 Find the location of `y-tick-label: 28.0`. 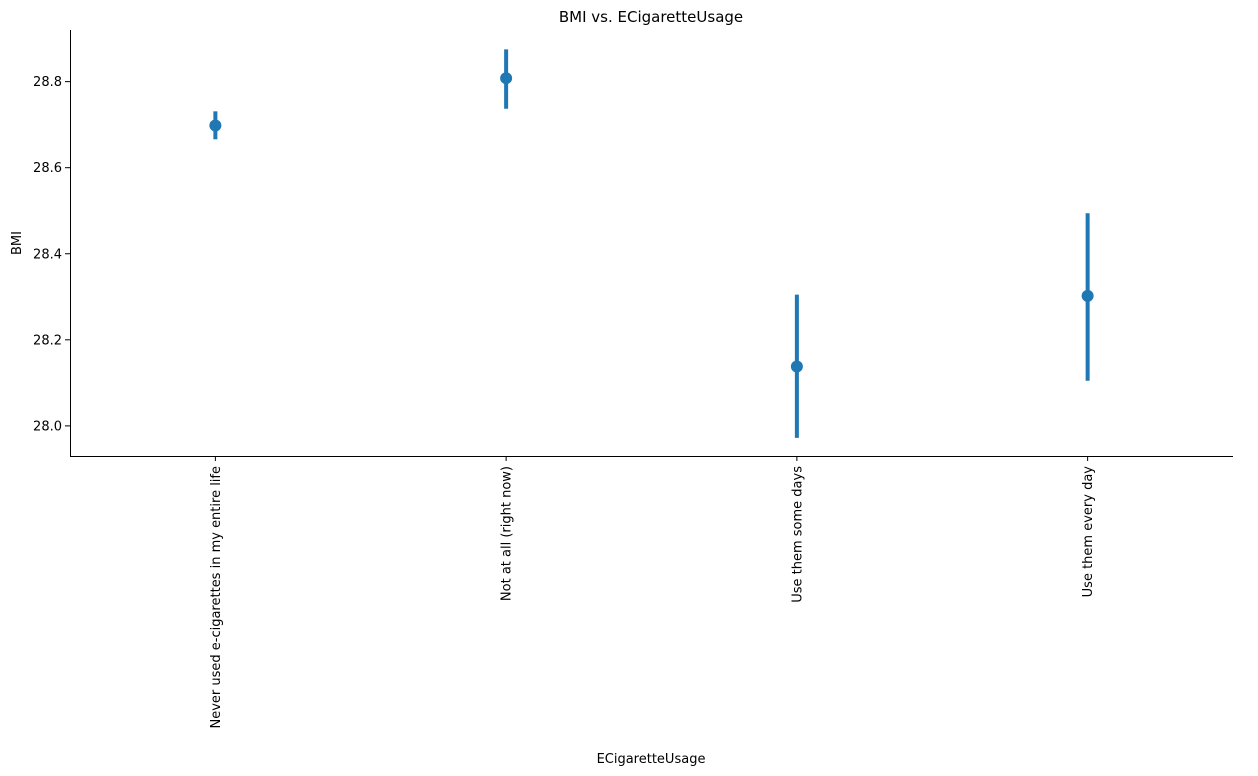

y-tick-label: 28.0 is located at coordinates (47, 426).